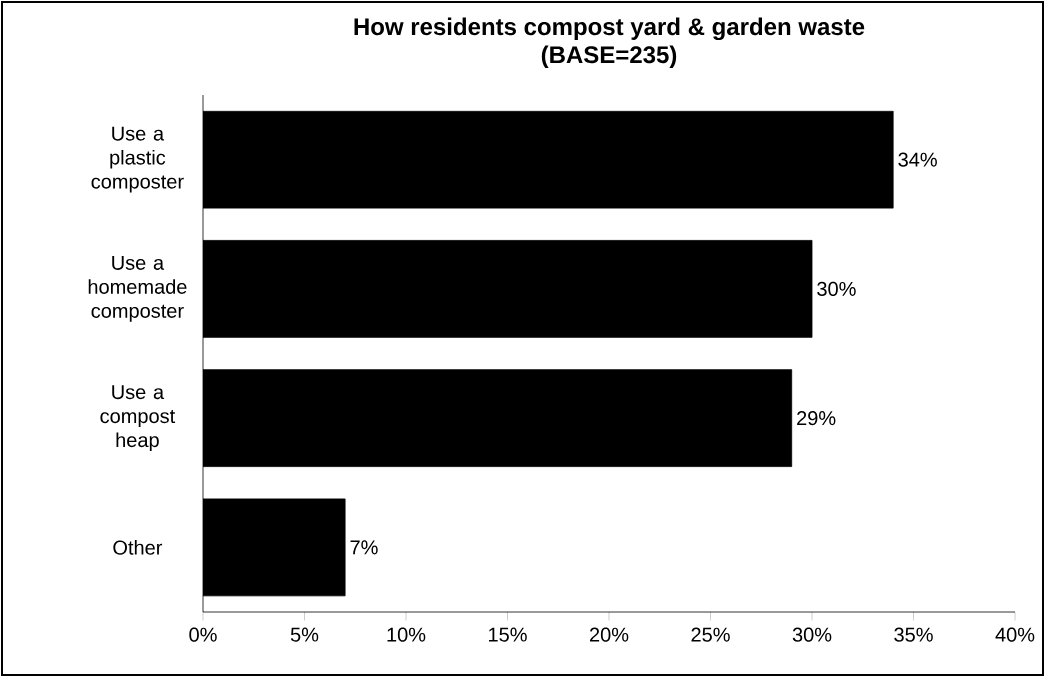 The width and height of the screenshot is (1045, 677). Describe the element at coordinates (138, 418) in the screenshot. I see `y-tick-label: Use a compost heap` at that location.